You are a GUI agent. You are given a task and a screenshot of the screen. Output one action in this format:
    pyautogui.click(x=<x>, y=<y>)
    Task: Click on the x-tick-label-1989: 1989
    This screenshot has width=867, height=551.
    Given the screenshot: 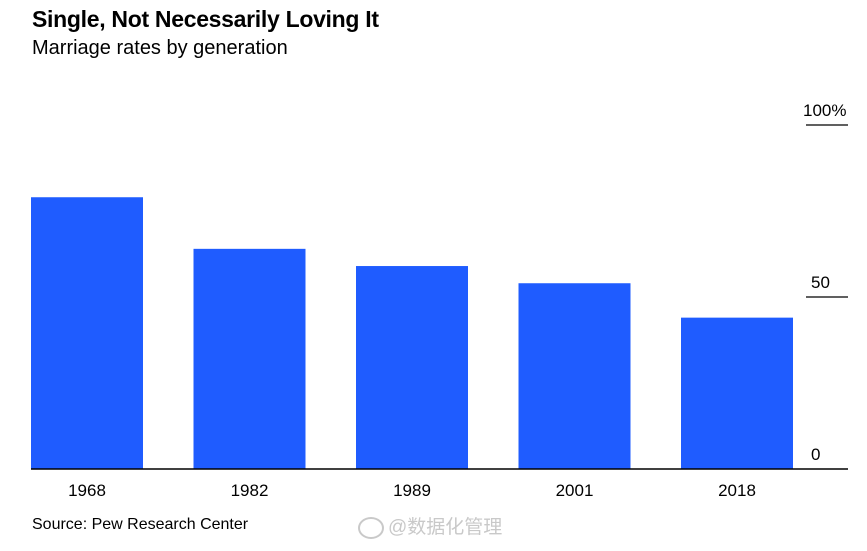 What is the action you would take?
    pyautogui.click(x=412, y=490)
    